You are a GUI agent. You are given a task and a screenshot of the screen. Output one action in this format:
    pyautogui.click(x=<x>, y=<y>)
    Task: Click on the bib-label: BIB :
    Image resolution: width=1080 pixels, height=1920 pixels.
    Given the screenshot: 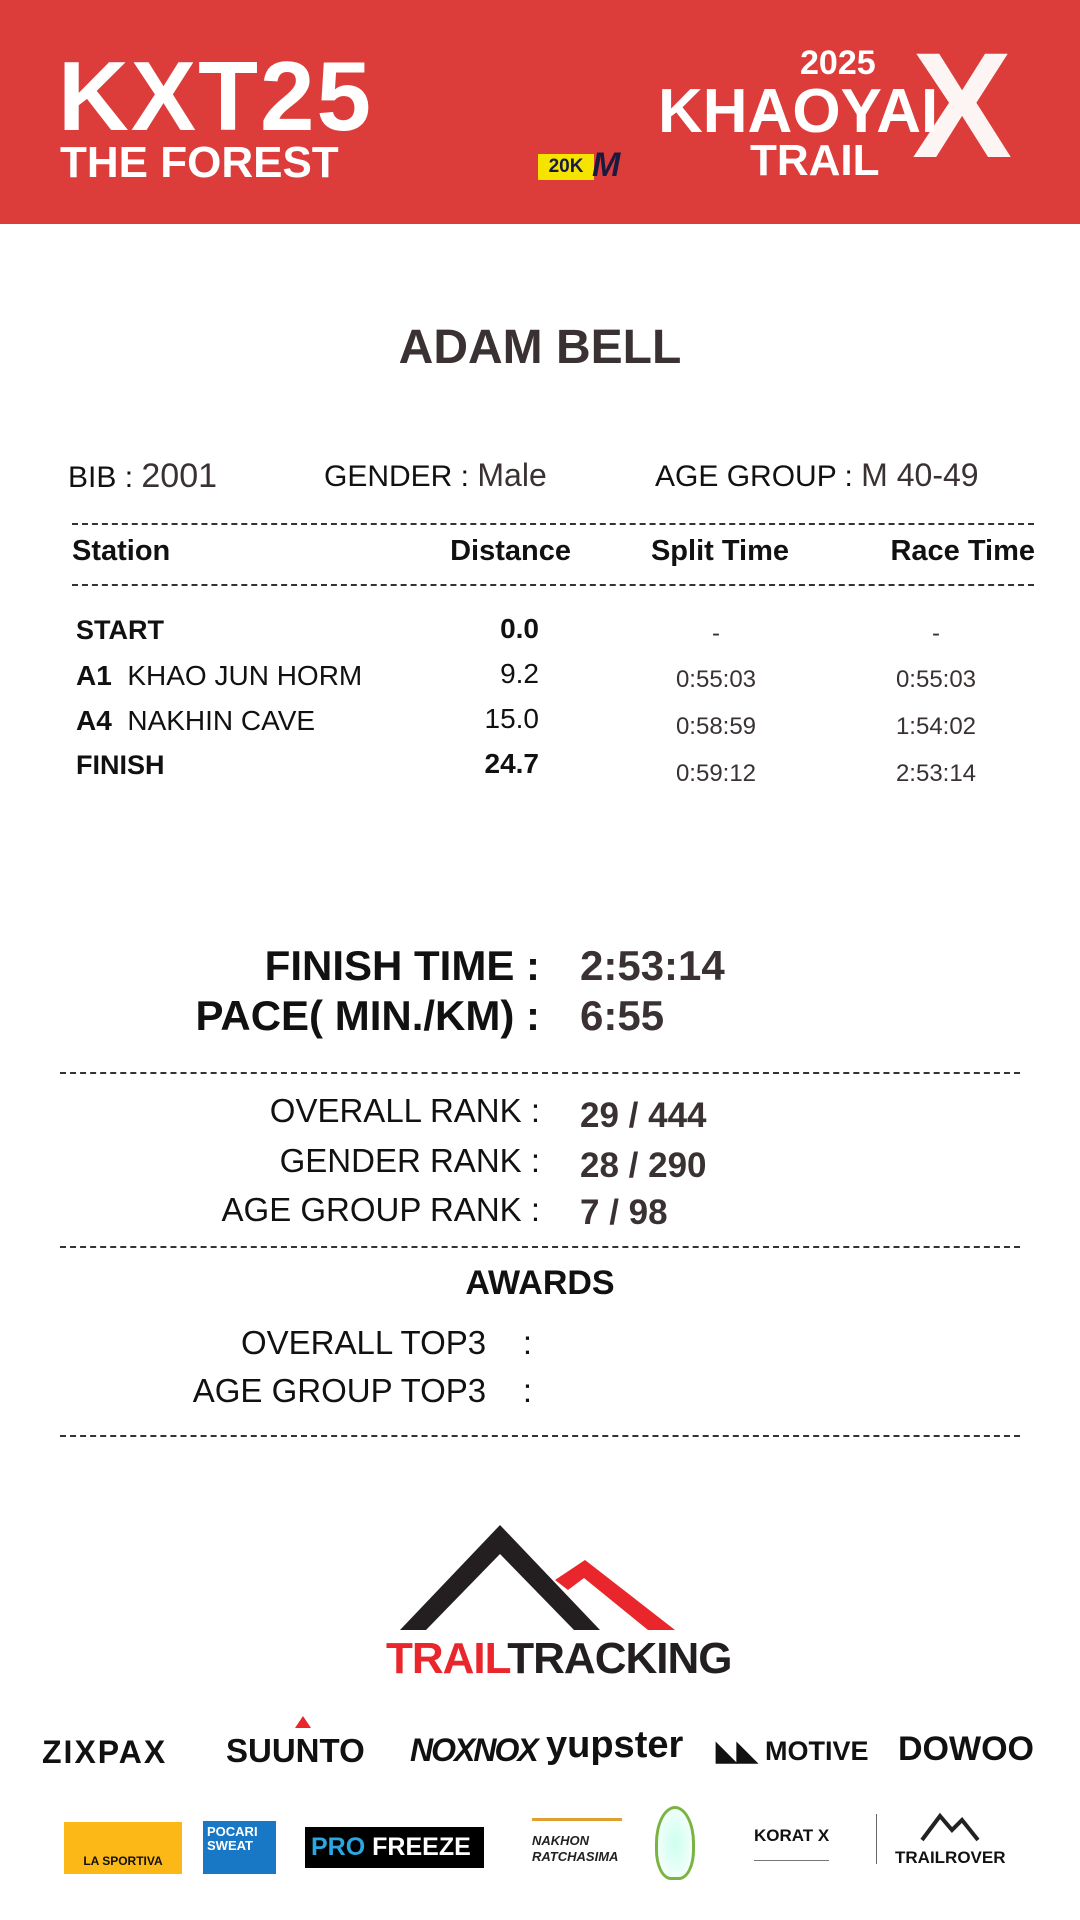 What is the action you would take?
    pyautogui.click(x=101, y=477)
    